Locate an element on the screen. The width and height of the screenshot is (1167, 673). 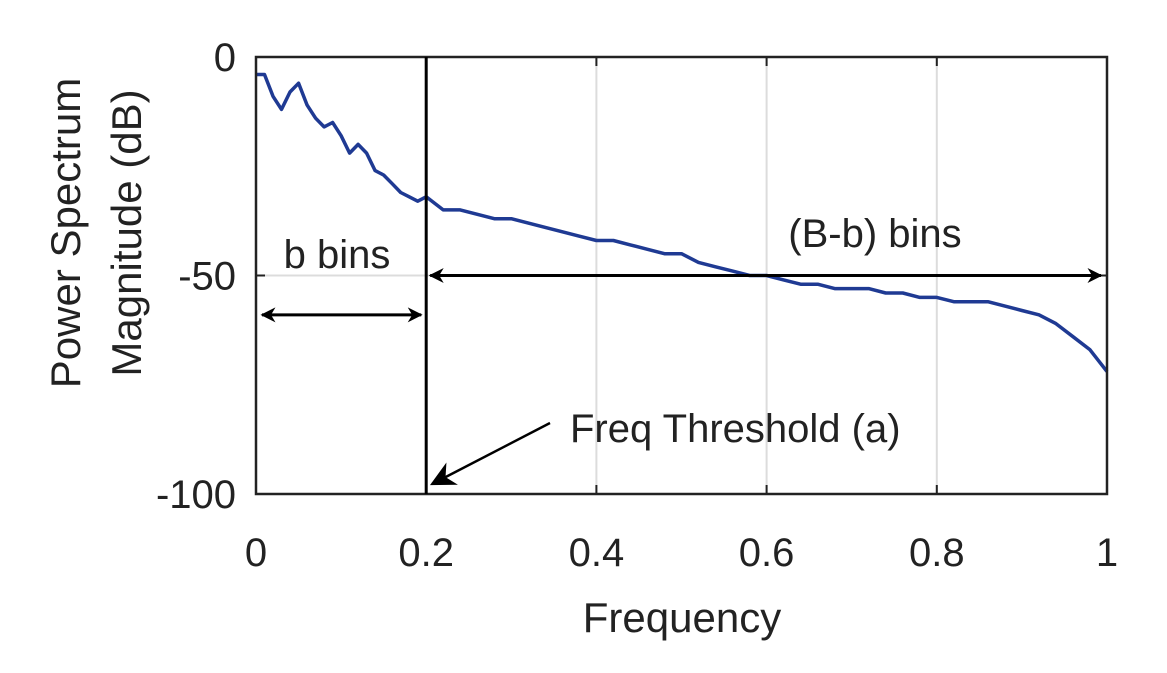
x-tick-label: 1 is located at coordinates (1107, 553).